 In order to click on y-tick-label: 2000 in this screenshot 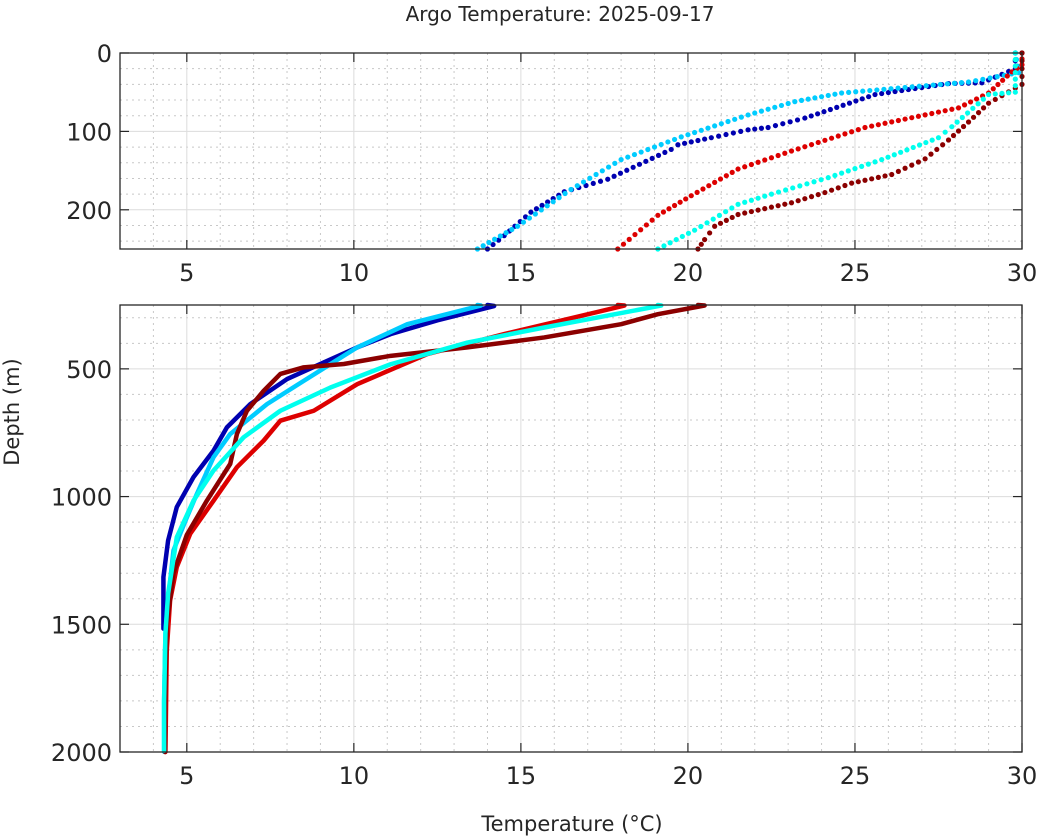, I will do `click(81, 753)`.